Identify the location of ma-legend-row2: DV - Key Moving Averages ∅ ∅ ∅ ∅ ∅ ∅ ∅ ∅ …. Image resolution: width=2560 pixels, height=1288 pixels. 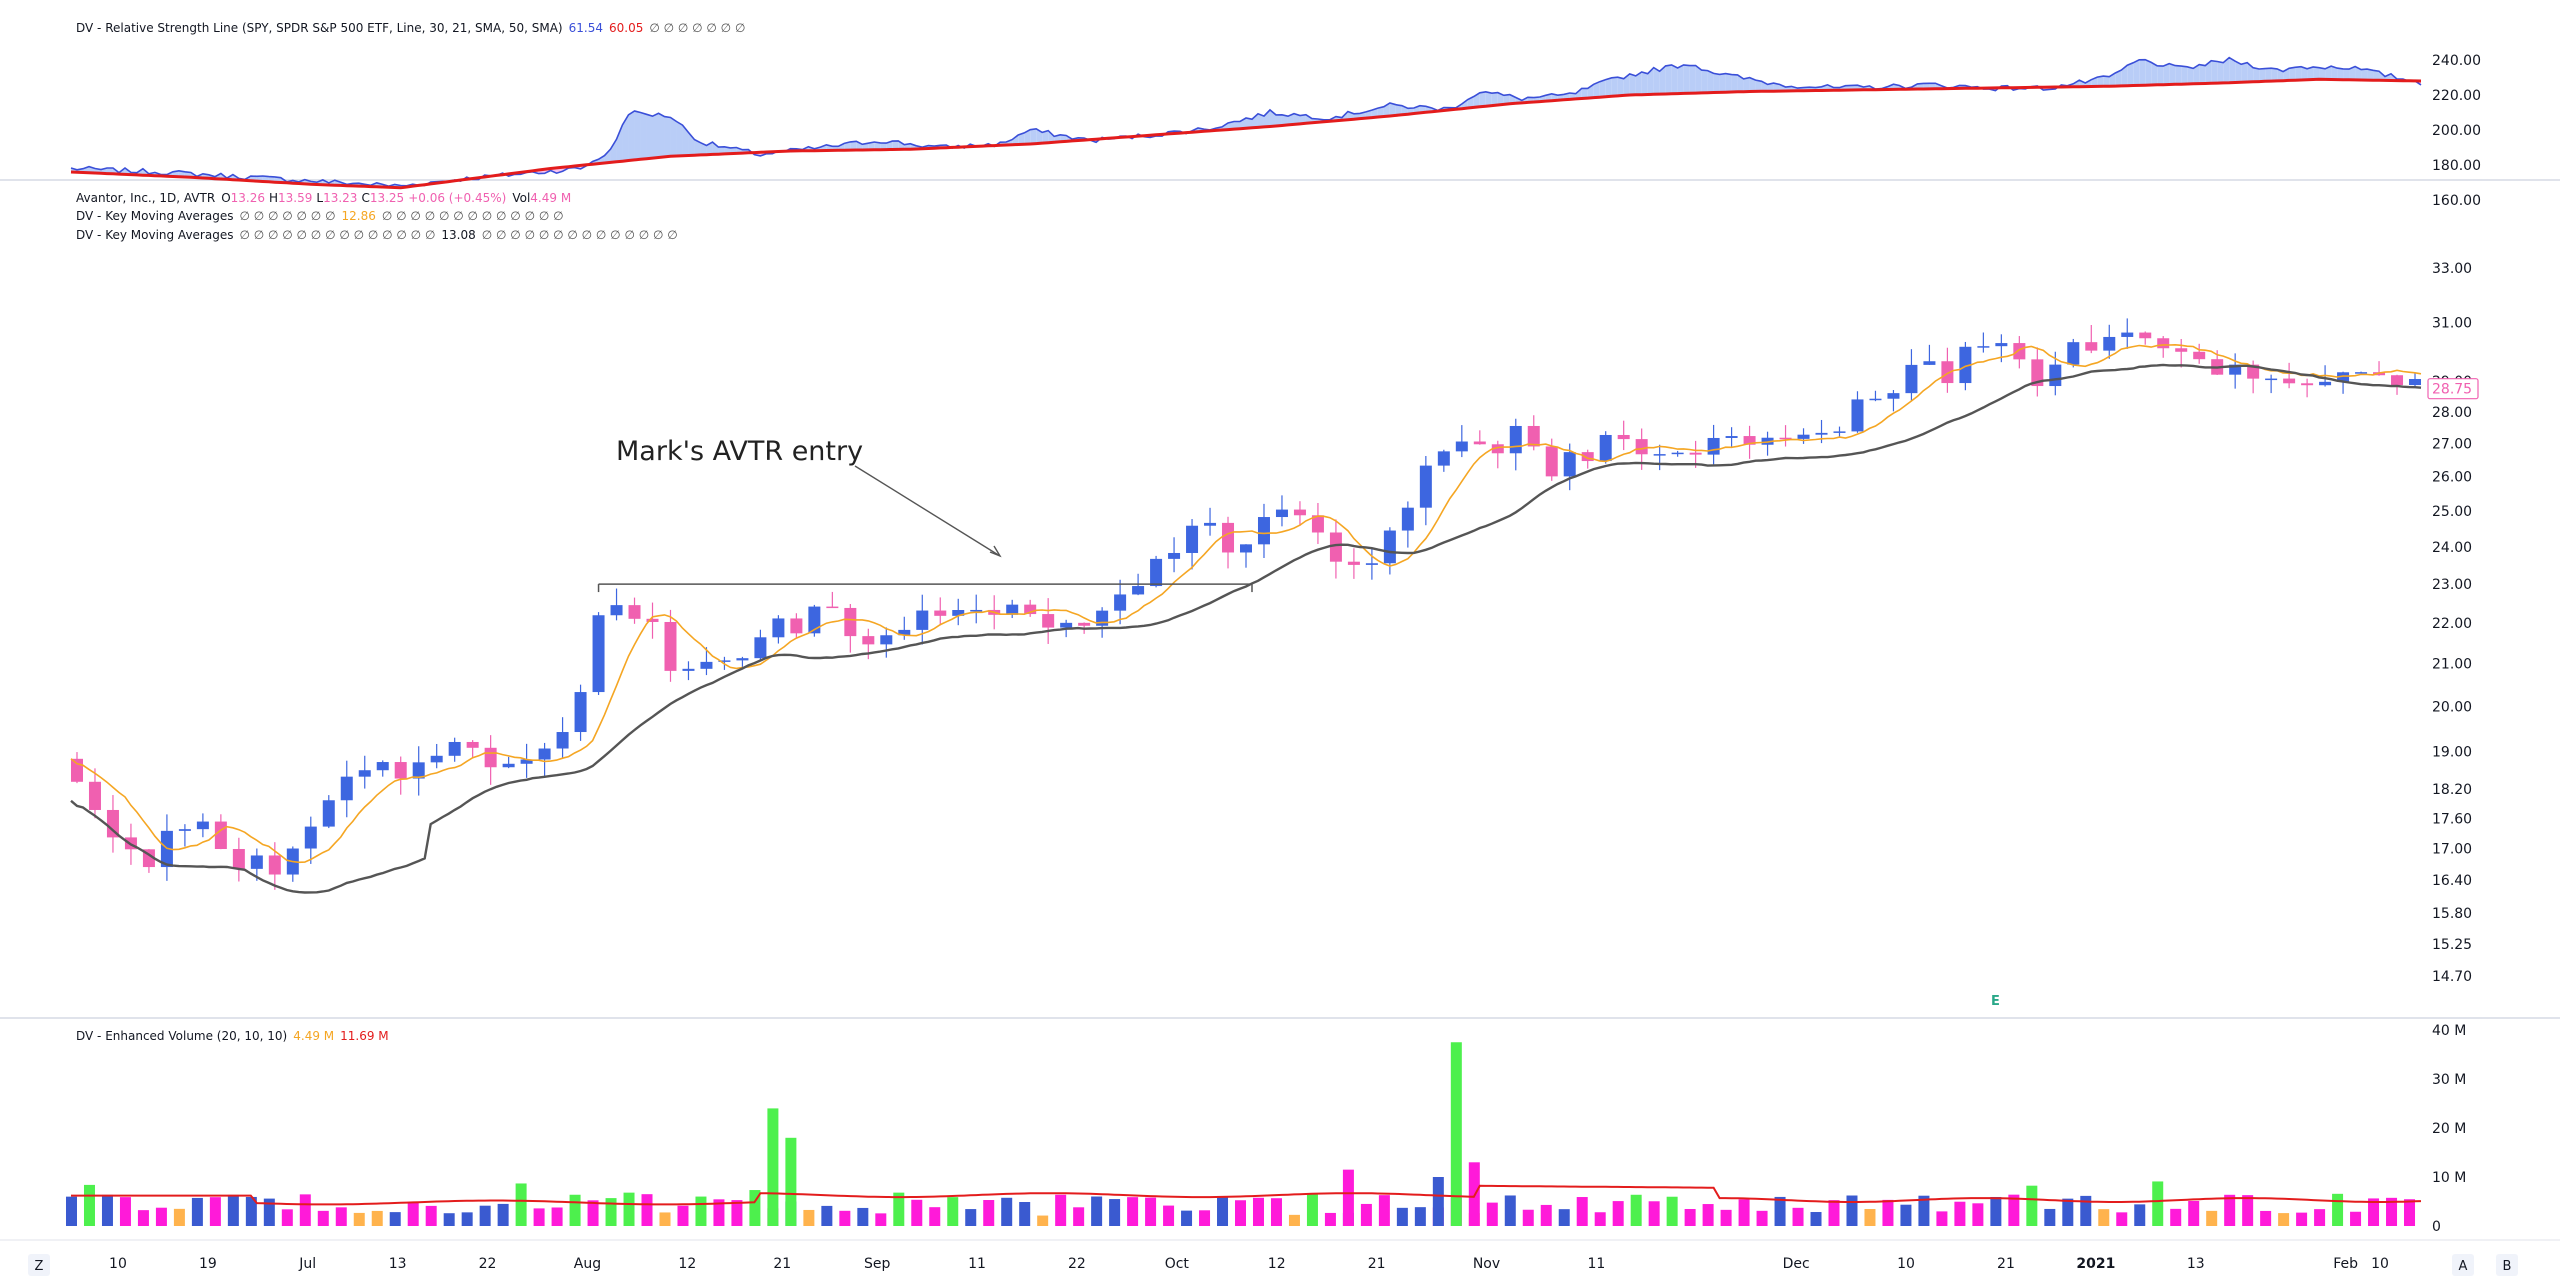
(380, 235).